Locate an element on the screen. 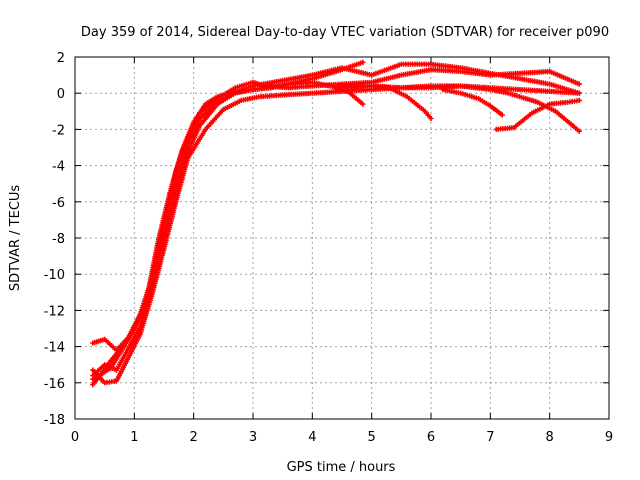  y-tick-label: -4 is located at coordinates (58, 167).